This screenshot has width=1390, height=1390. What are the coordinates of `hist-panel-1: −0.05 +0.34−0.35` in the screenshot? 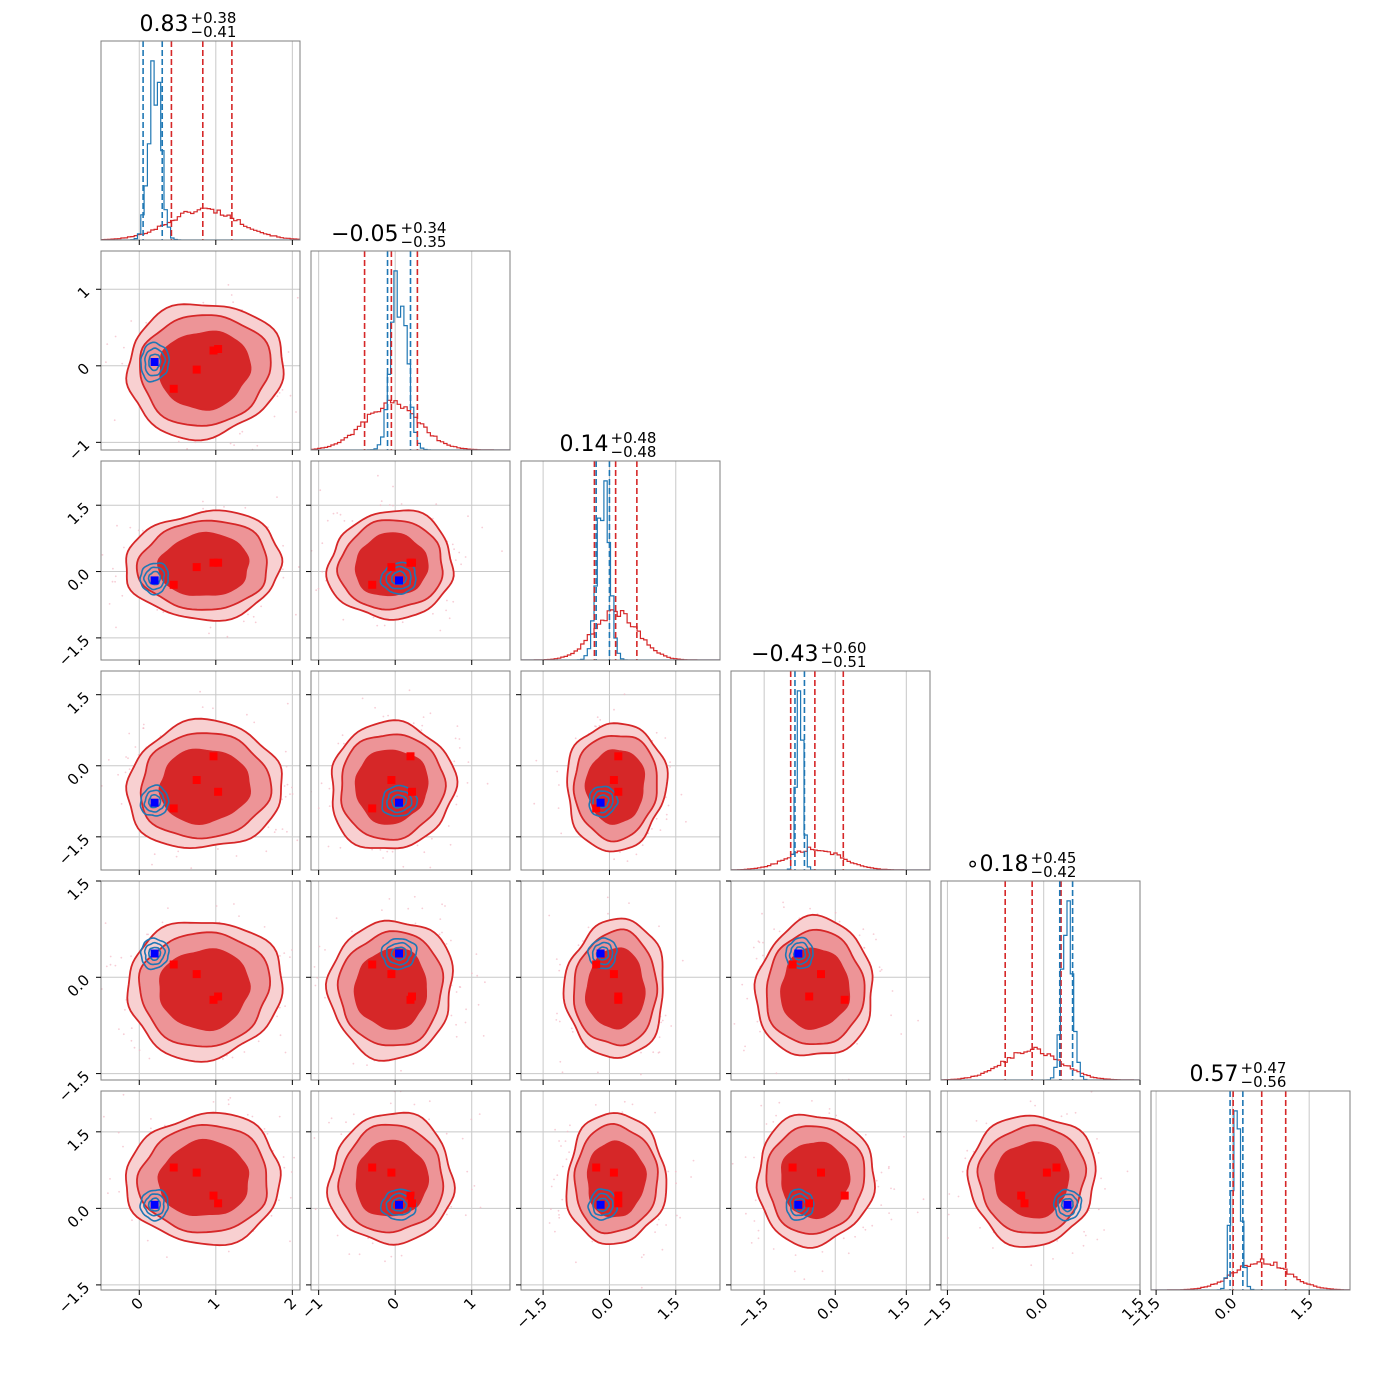 It's located at (410, 337).